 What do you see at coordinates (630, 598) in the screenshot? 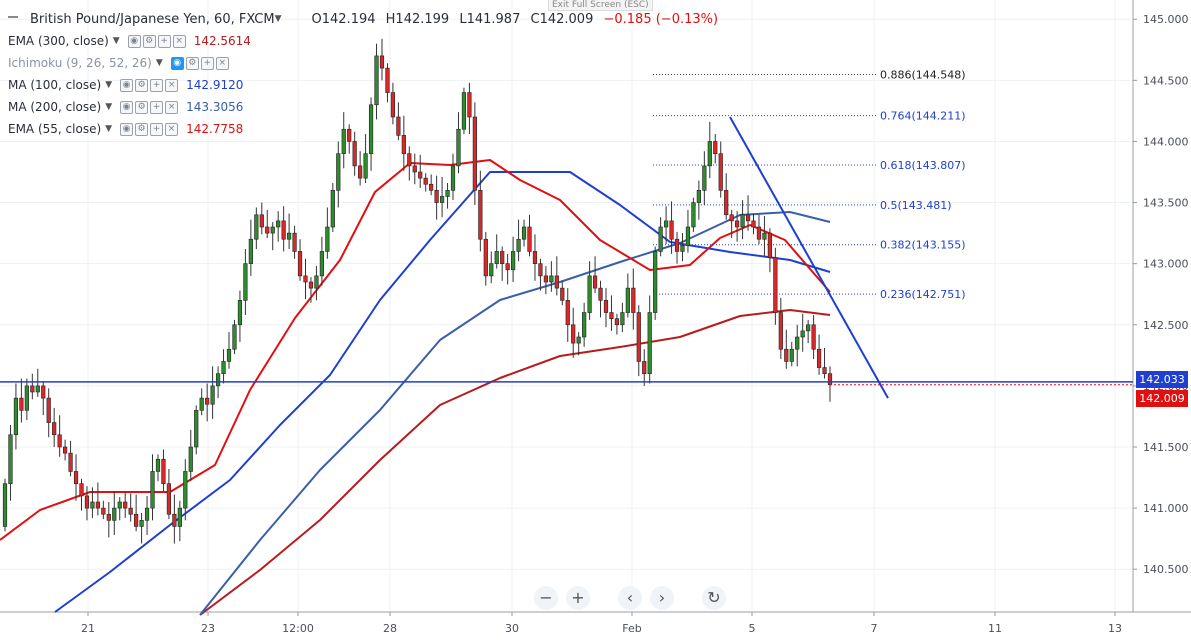
I see `scroll-left-button: ‹` at bounding box center [630, 598].